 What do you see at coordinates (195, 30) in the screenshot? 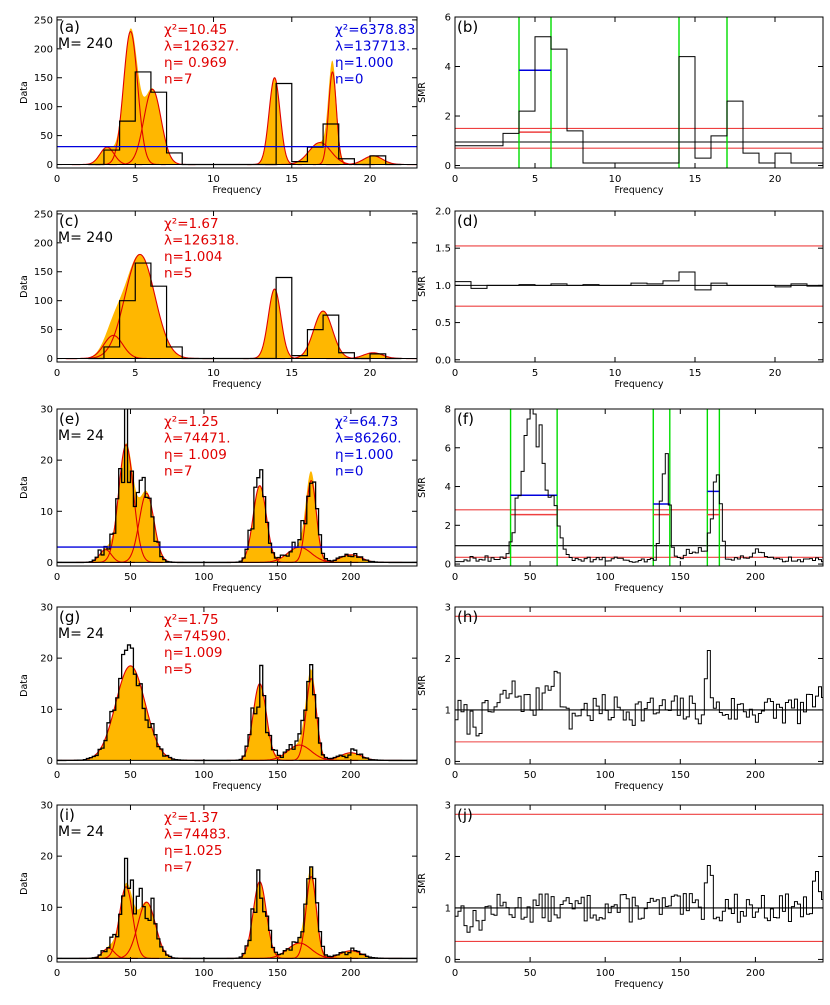
I see `fit-annotation-line-1: χ²=10.45` at bounding box center [195, 30].